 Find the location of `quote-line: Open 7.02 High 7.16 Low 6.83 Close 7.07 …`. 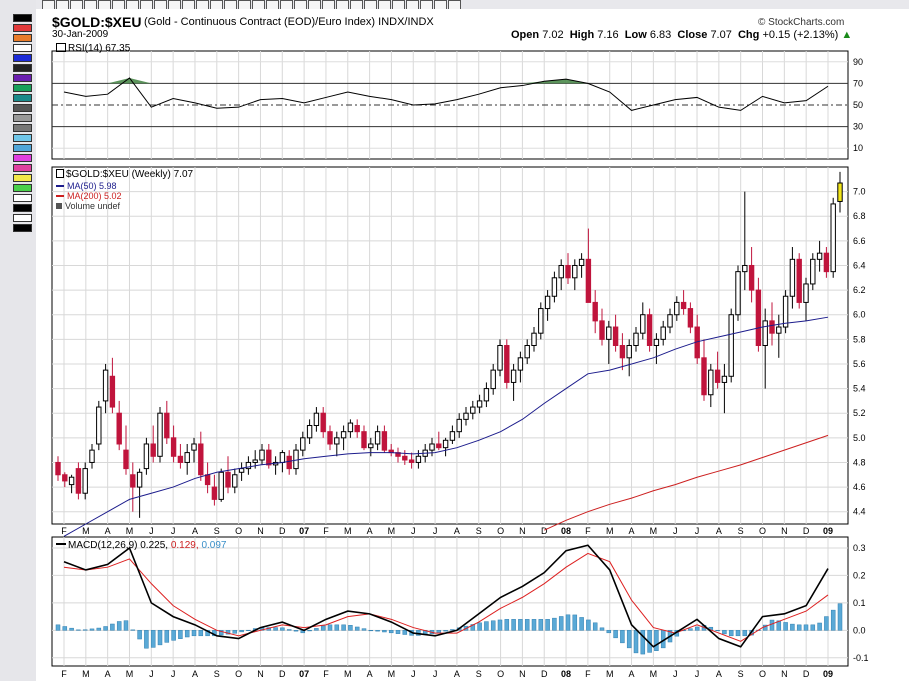

quote-line: Open 7.02 High 7.16 Low 6.83 Close 7.07 … is located at coordinates (681, 35).